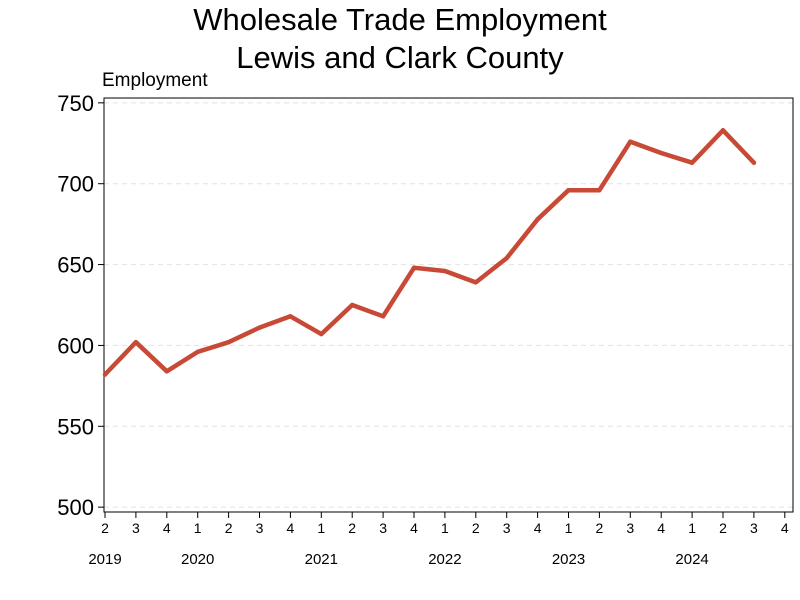 This screenshot has width=800, height=600. Describe the element at coordinates (75, 103) in the screenshot. I see `y-tick-label: 750` at that location.